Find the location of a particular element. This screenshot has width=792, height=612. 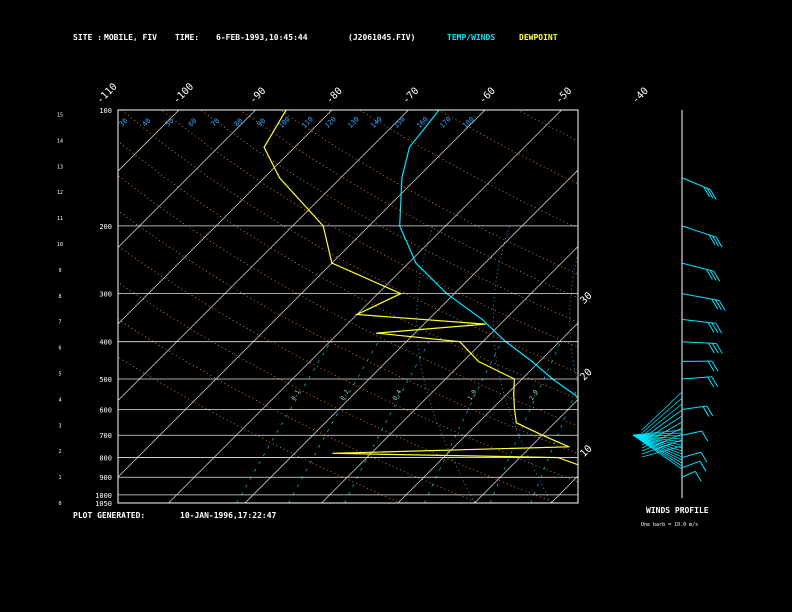

mixing-ratio-label: 0.4 is located at coordinates (398, 394).